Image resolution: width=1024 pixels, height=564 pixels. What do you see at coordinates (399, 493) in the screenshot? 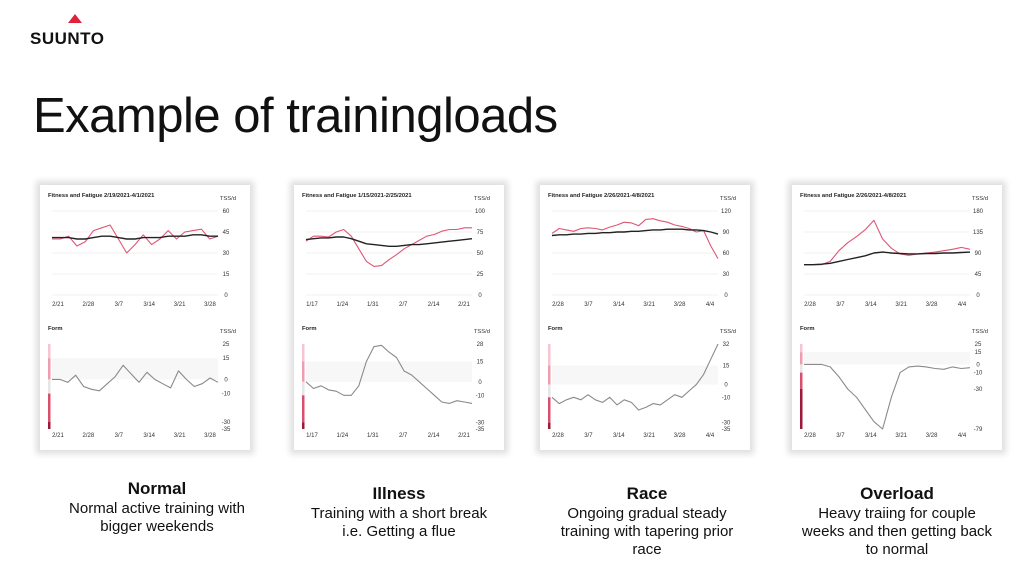
I see `caption-title: Illness` at bounding box center [399, 493].